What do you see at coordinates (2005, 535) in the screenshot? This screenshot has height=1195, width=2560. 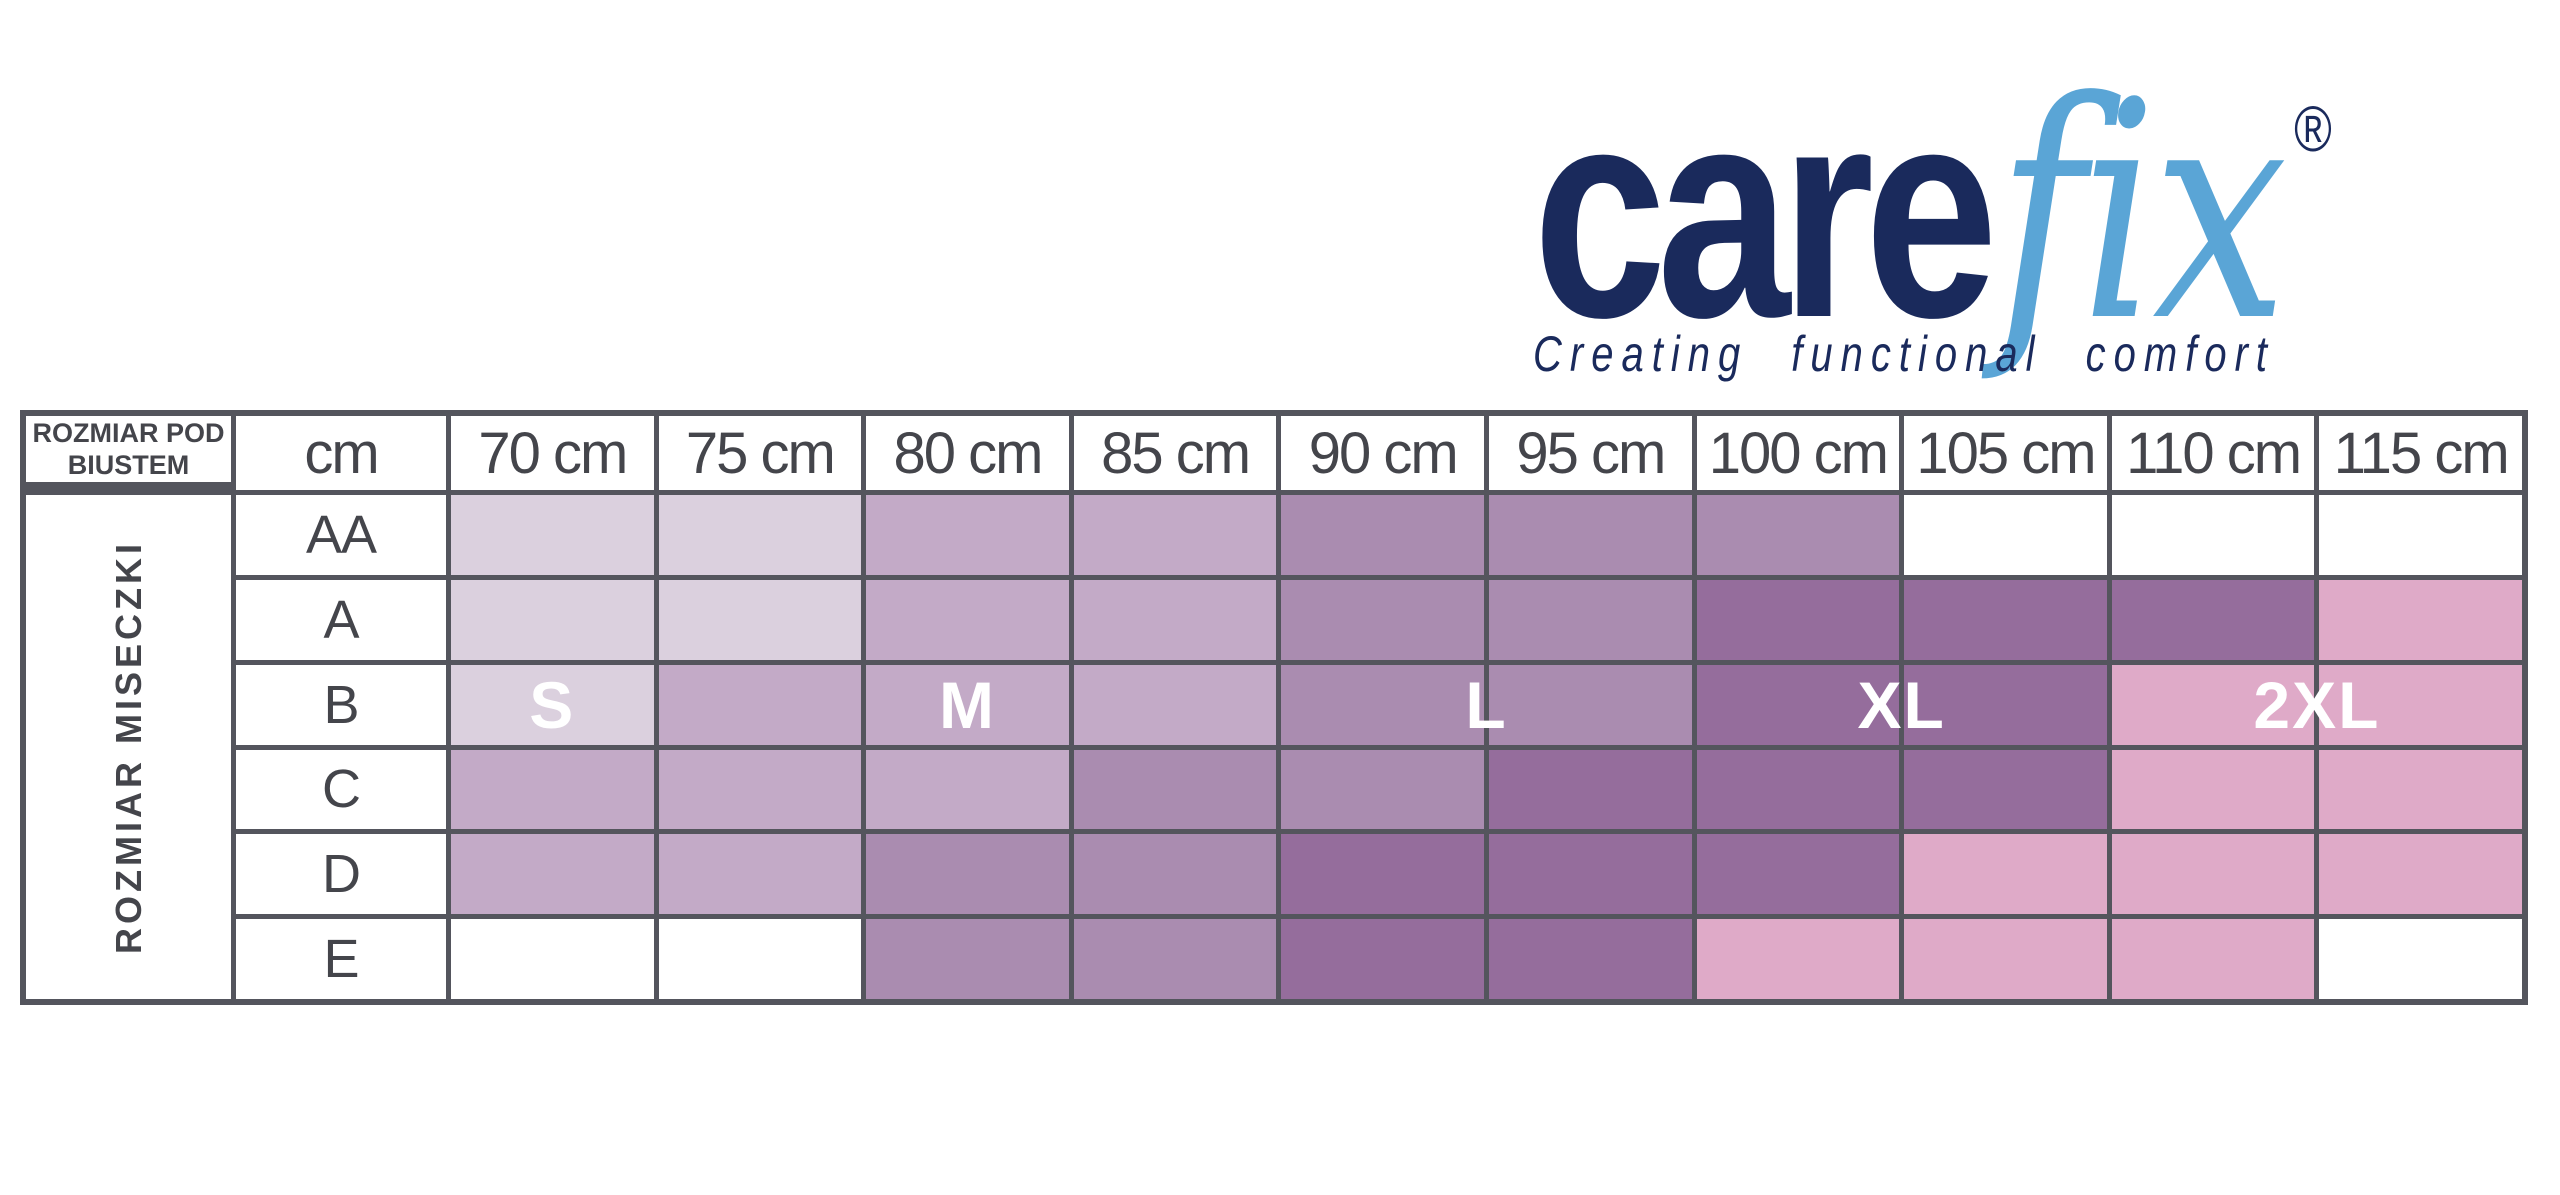 I see `size-cell-AA-105-cm` at bounding box center [2005, 535].